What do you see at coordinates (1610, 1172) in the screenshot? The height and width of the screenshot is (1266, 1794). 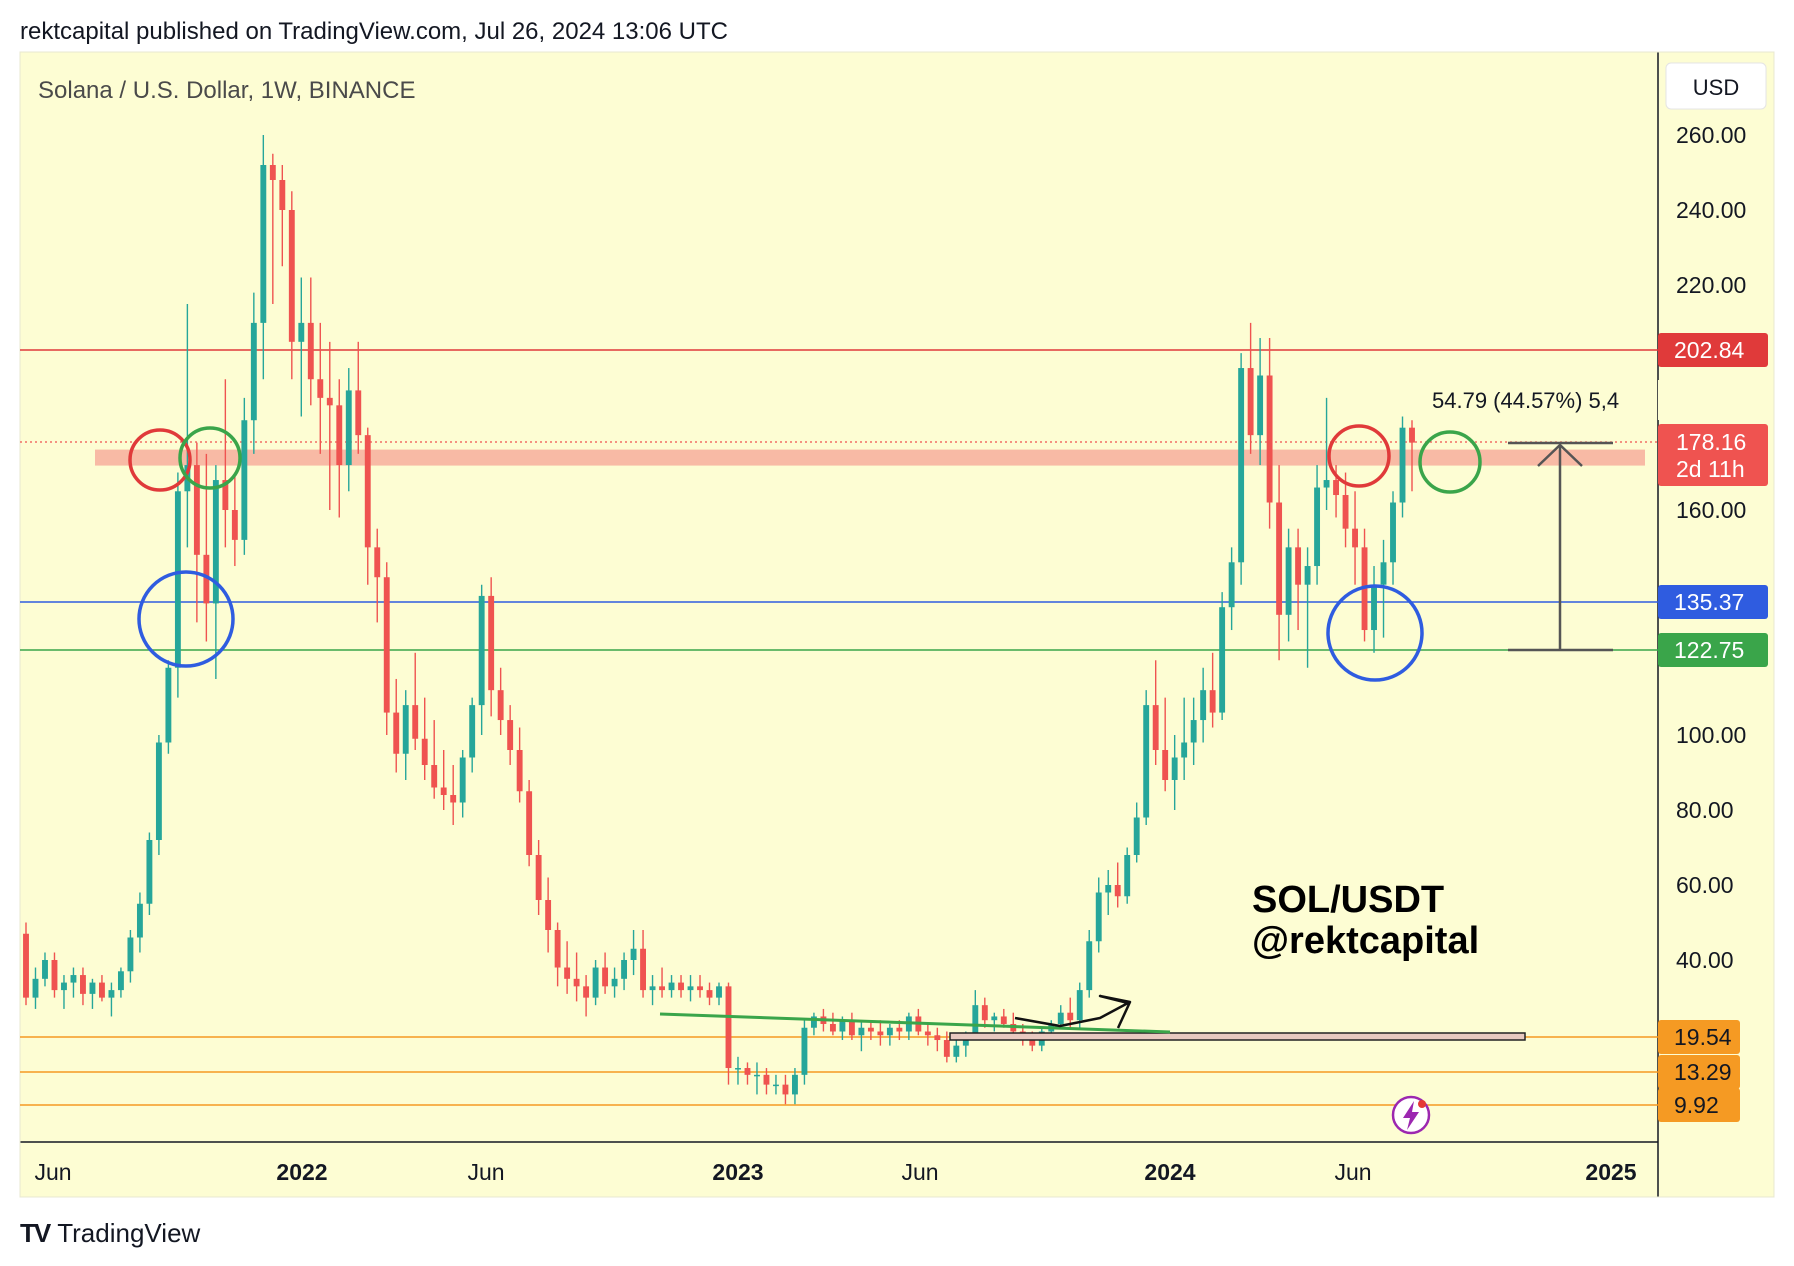 I see `x-tick-label: 2025` at bounding box center [1610, 1172].